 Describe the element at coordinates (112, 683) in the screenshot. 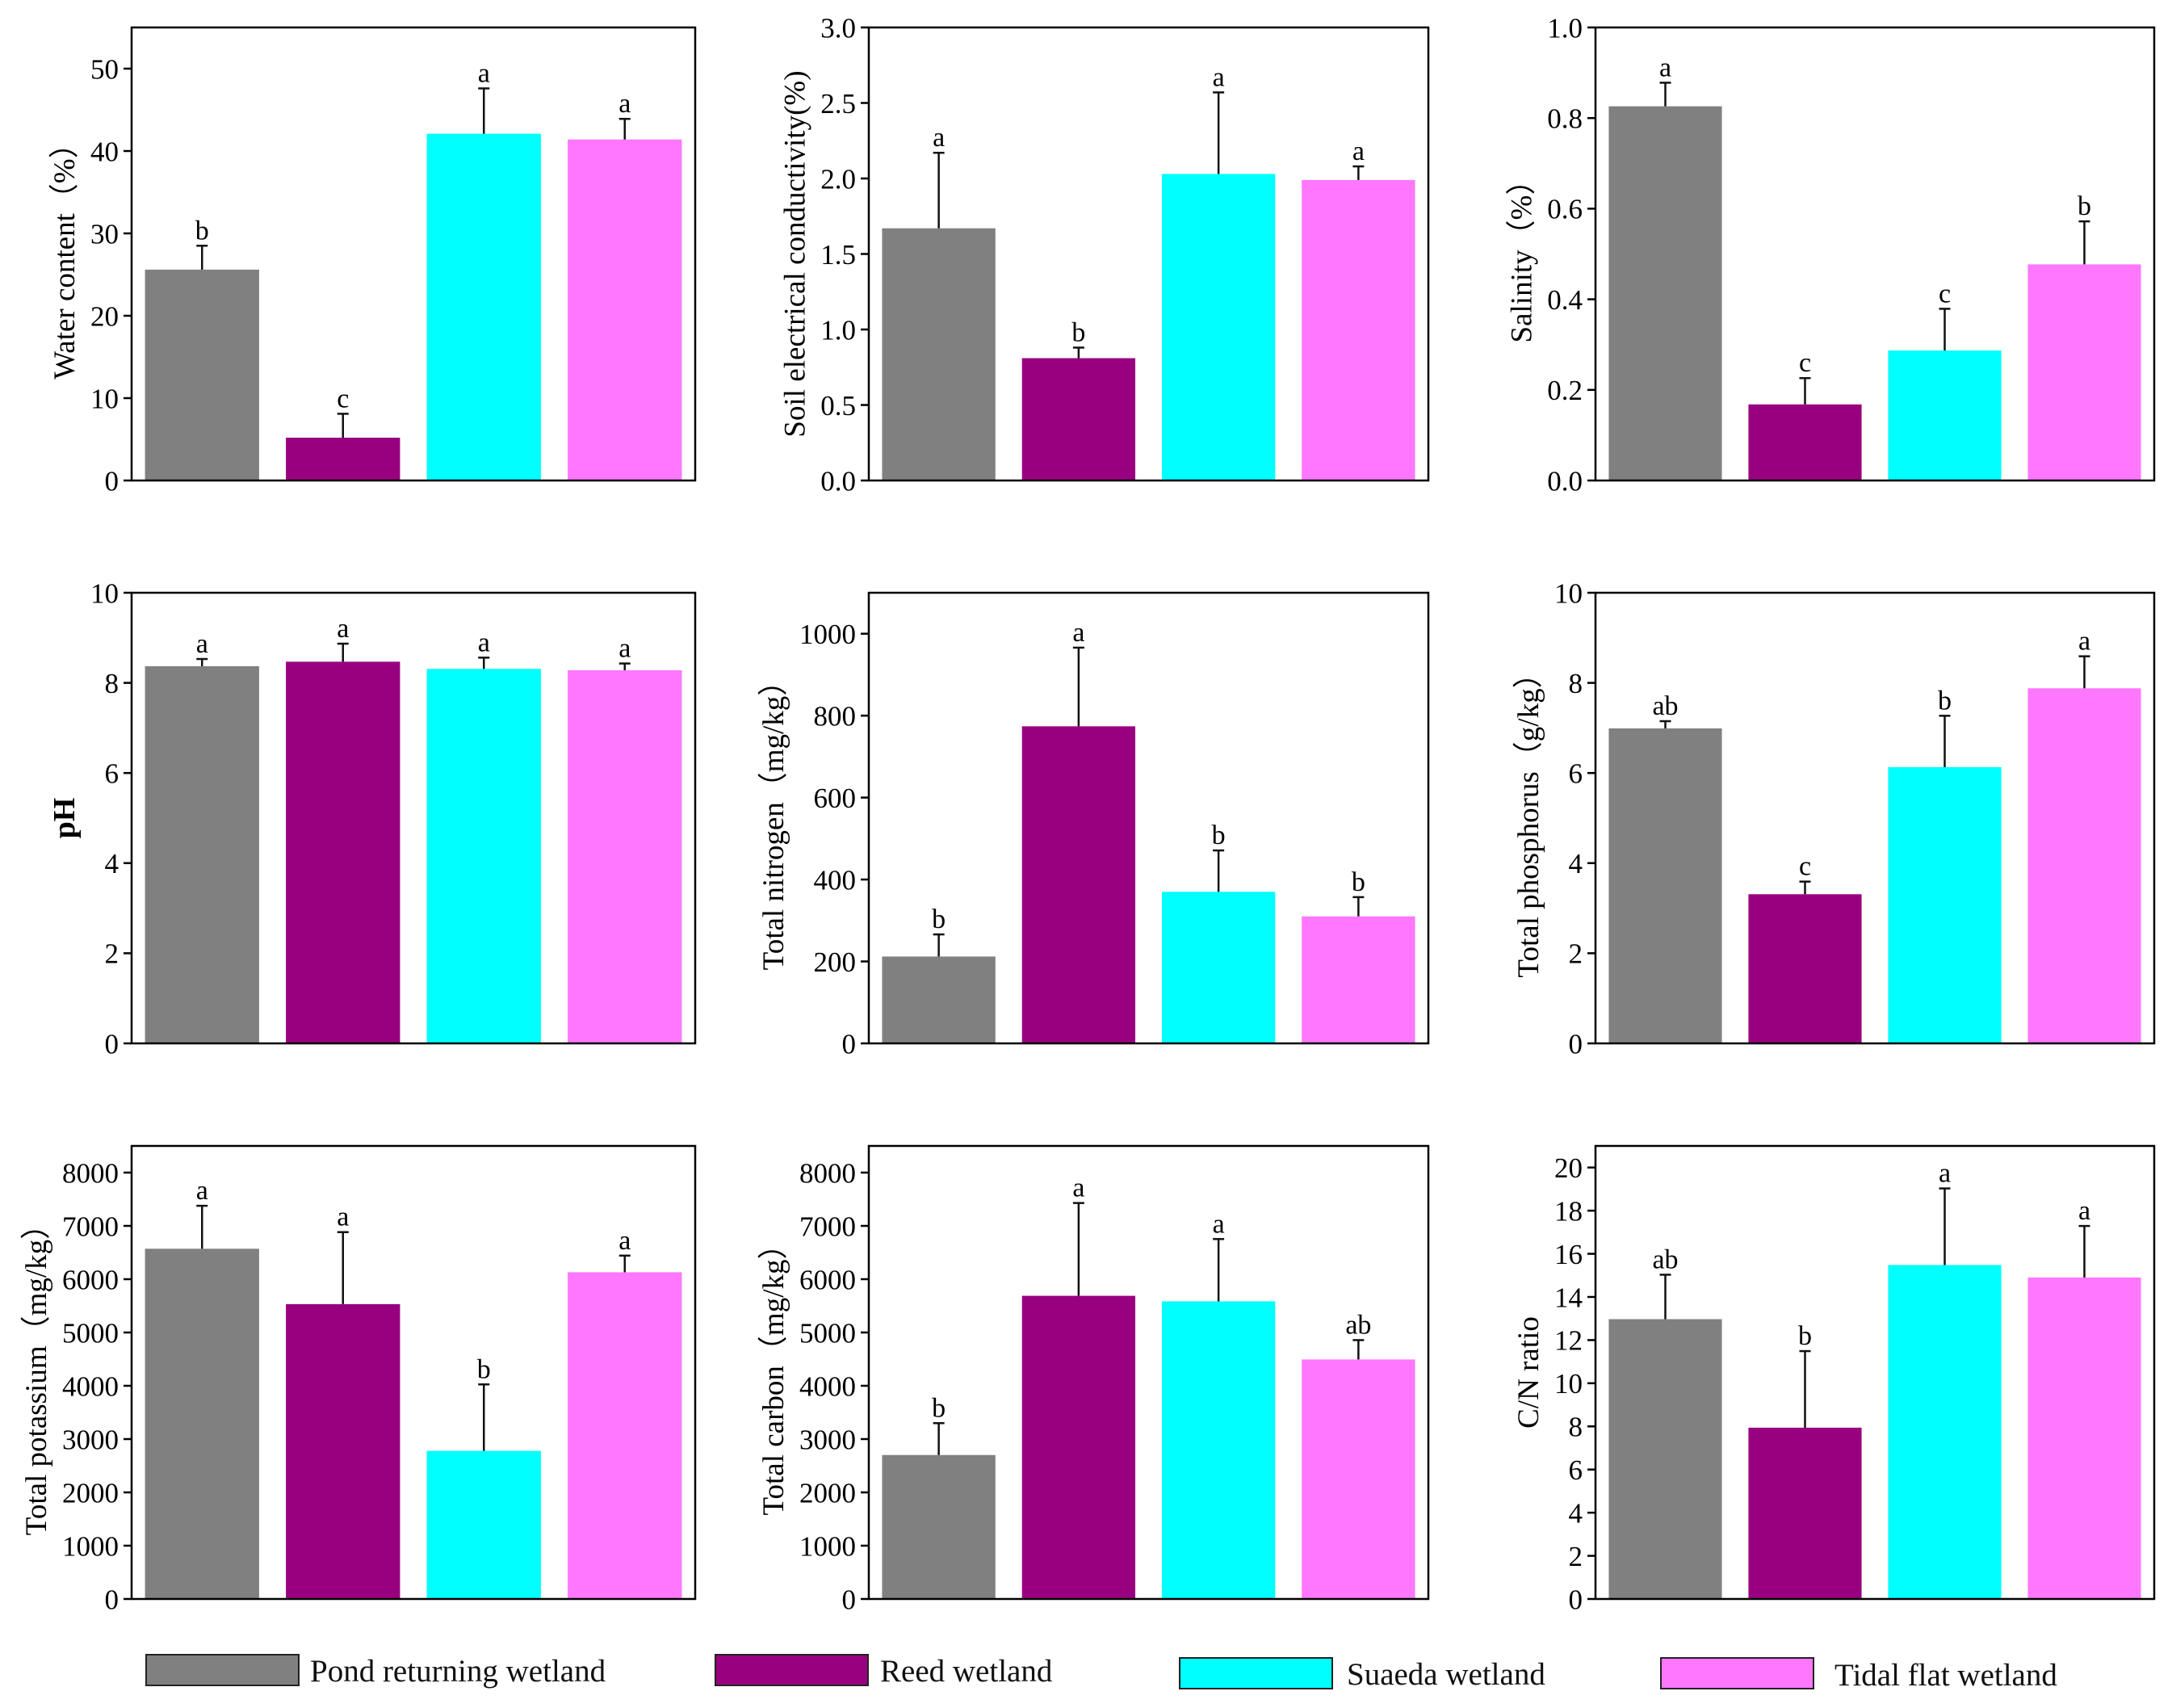

I see `y-tick-label: 8` at that location.